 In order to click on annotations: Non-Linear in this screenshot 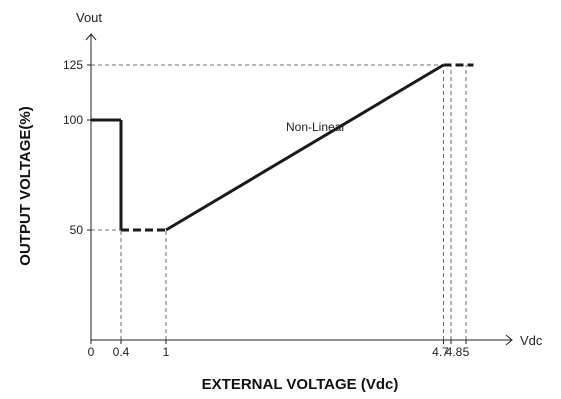, I will do `click(315, 127)`.